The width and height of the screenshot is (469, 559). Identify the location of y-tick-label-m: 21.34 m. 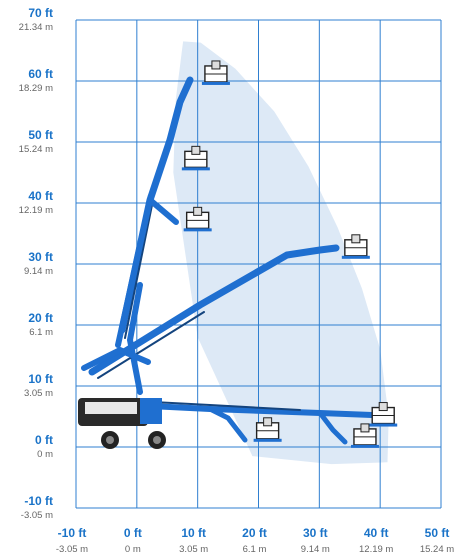
(36, 27).